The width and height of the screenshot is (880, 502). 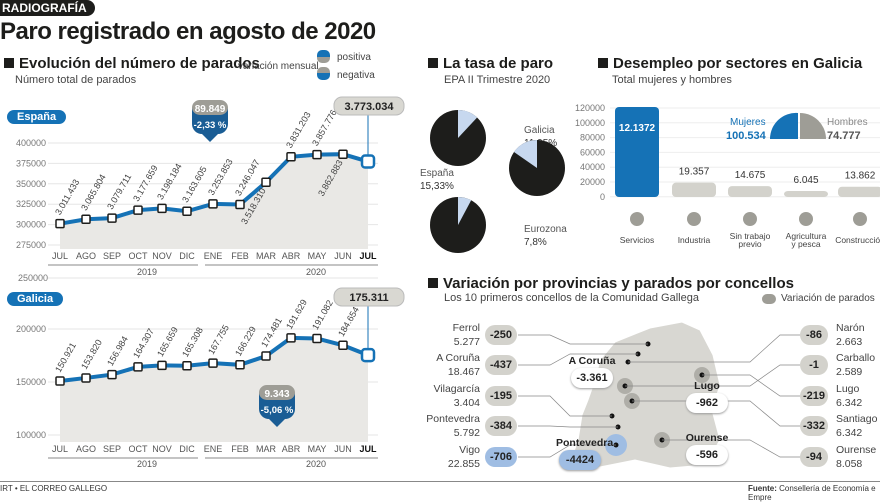 What do you see at coordinates (501, 335) in the screenshot?
I see `variation-badge: -250` at bounding box center [501, 335].